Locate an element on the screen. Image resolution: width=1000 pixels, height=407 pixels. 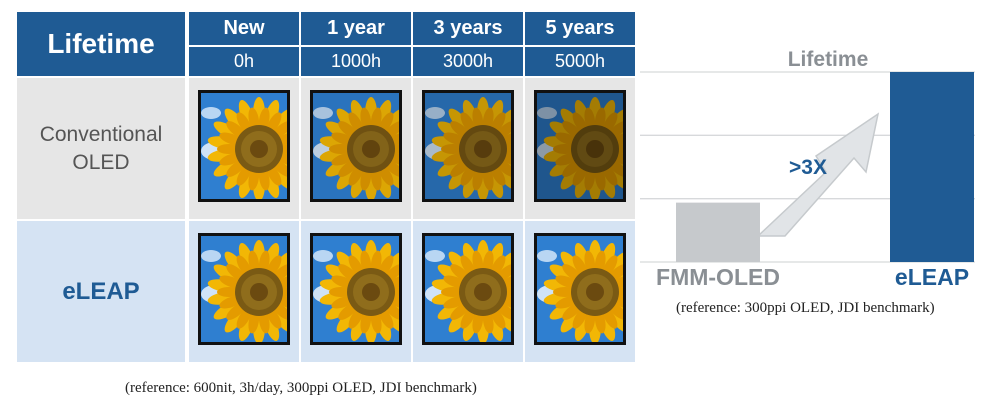
row-label-conventional-oled: Conventional OLED is located at coordinates (102, 147).